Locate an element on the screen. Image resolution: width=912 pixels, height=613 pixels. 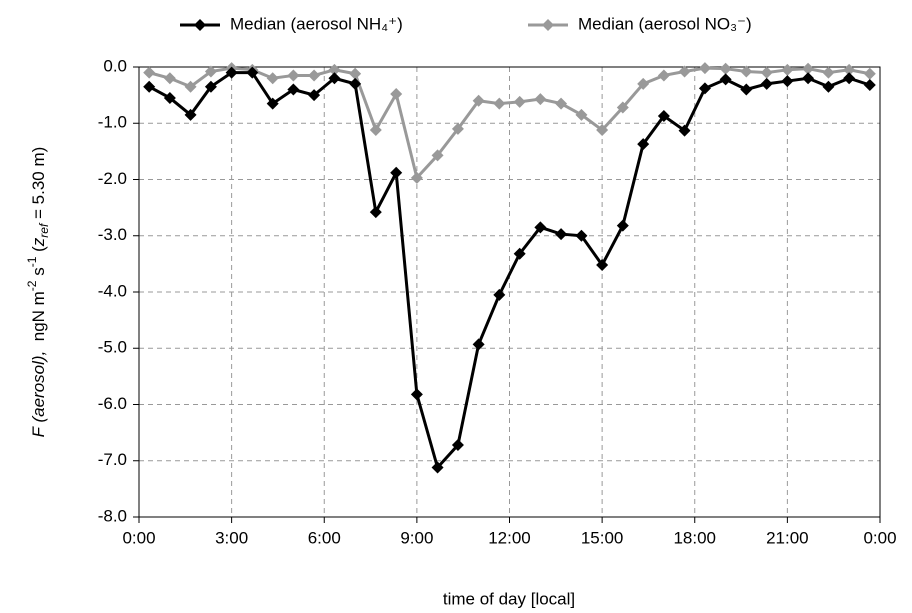
y-tick-label: -5.0 is located at coordinates (112, 347).